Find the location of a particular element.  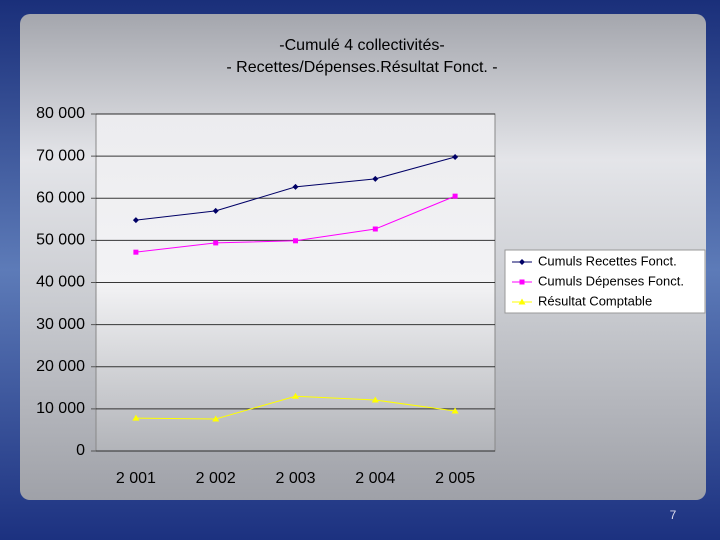

legend-label: Résultat Comptable is located at coordinates (595, 300).